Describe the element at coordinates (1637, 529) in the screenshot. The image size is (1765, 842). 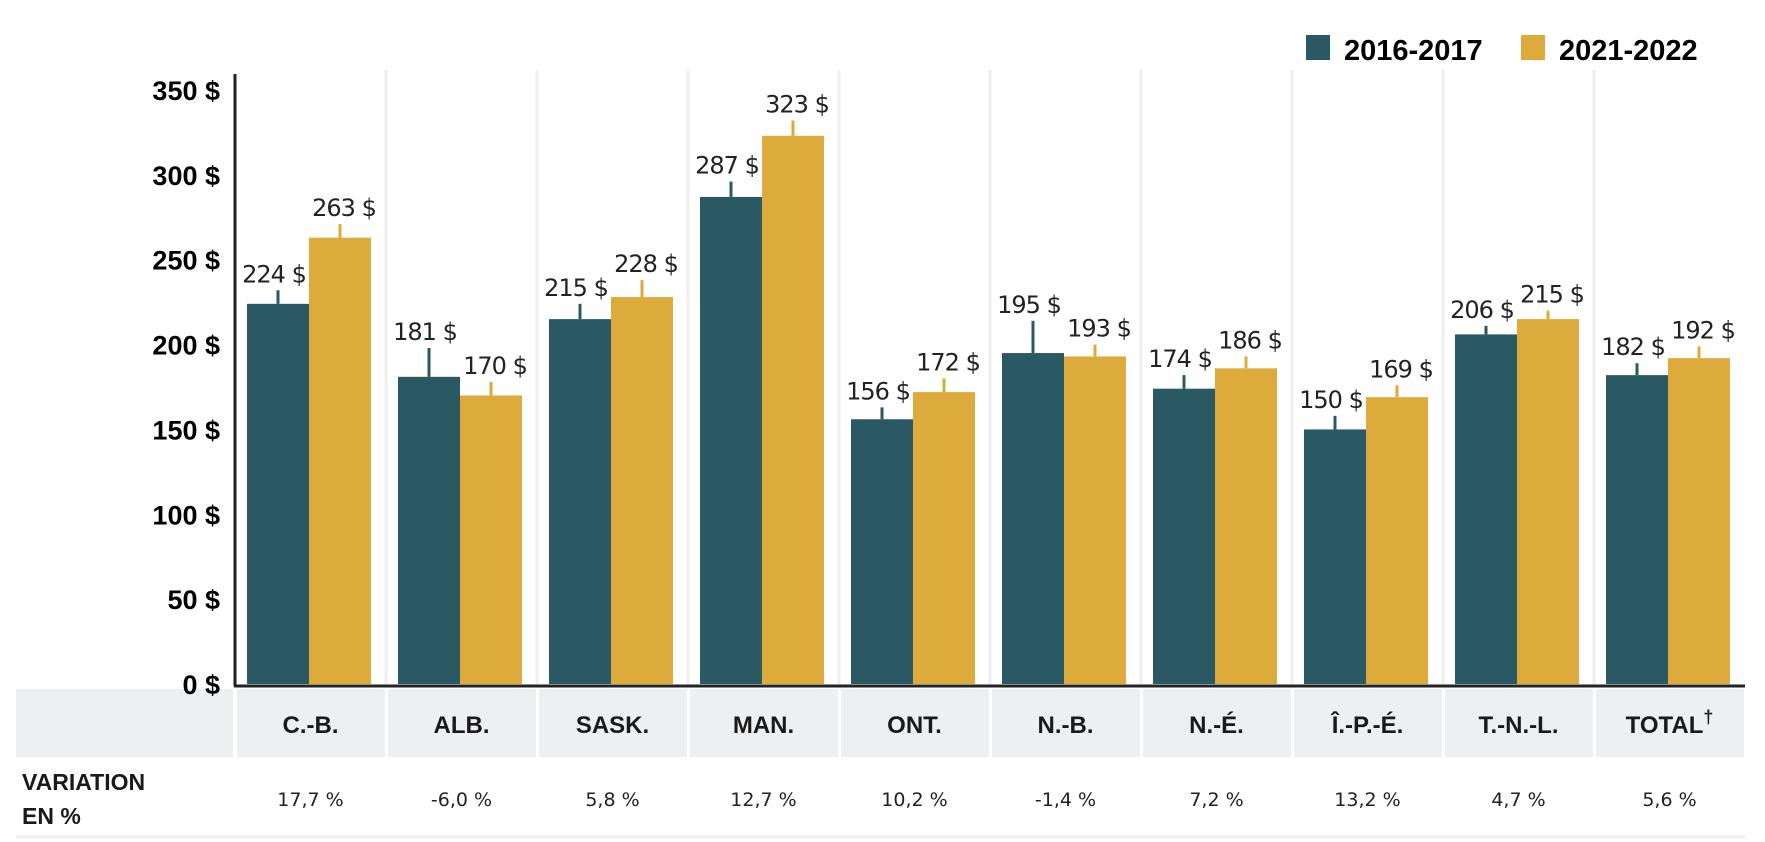
I see `bar-2016-2017-TOTAL` at that location.